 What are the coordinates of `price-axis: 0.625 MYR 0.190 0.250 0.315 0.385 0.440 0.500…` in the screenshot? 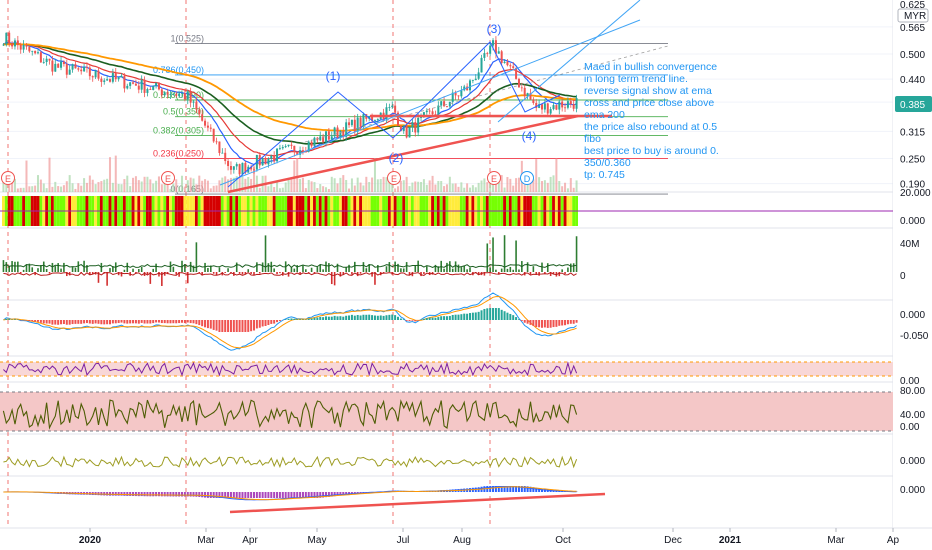 It's located at (912, 264).